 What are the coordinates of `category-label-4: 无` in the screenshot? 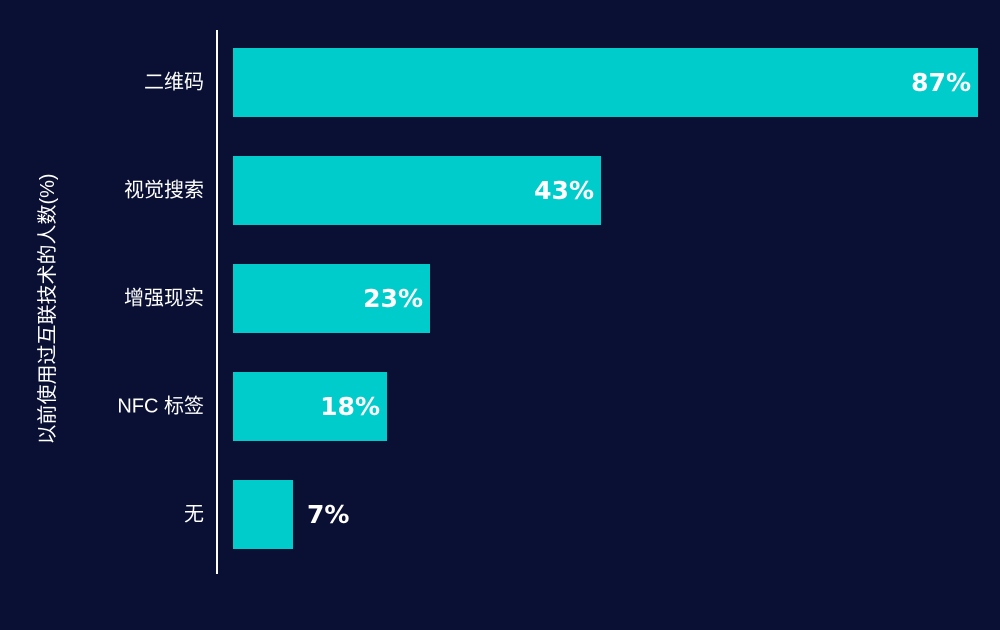 It's located at (194, 515).